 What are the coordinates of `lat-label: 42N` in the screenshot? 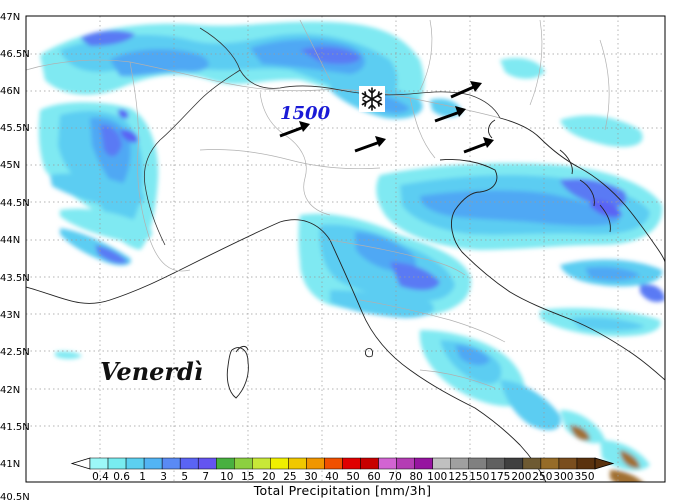 It's located at (10, 390).